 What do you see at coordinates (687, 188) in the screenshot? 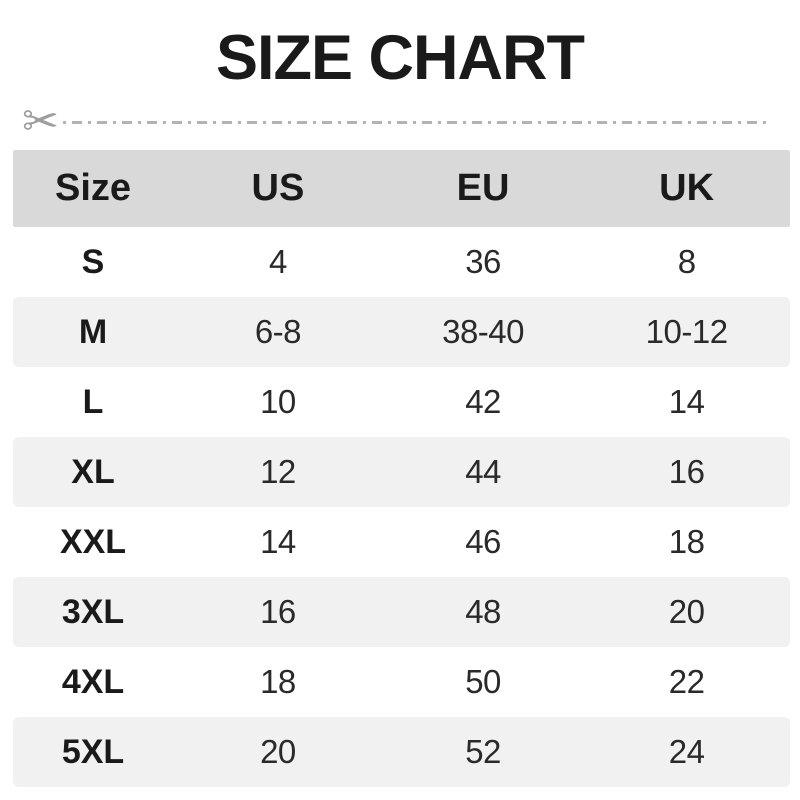
I see `column-header-uk: UK` at bounding box center [687, 188].